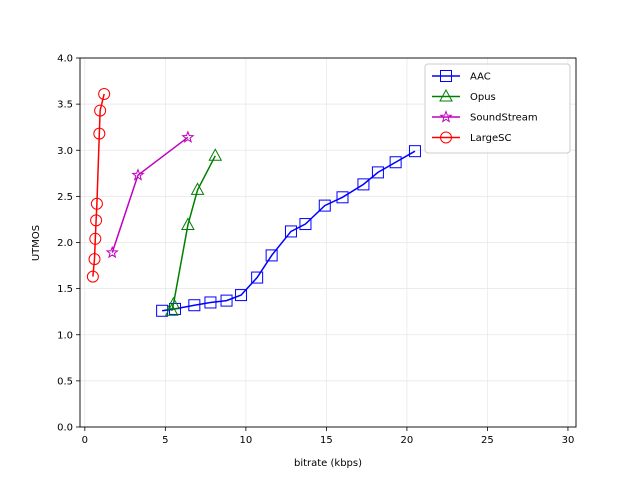  Describe the element at coordinates (487, 440) in the screenshot. I see `x-tick-label: 25` at that location.